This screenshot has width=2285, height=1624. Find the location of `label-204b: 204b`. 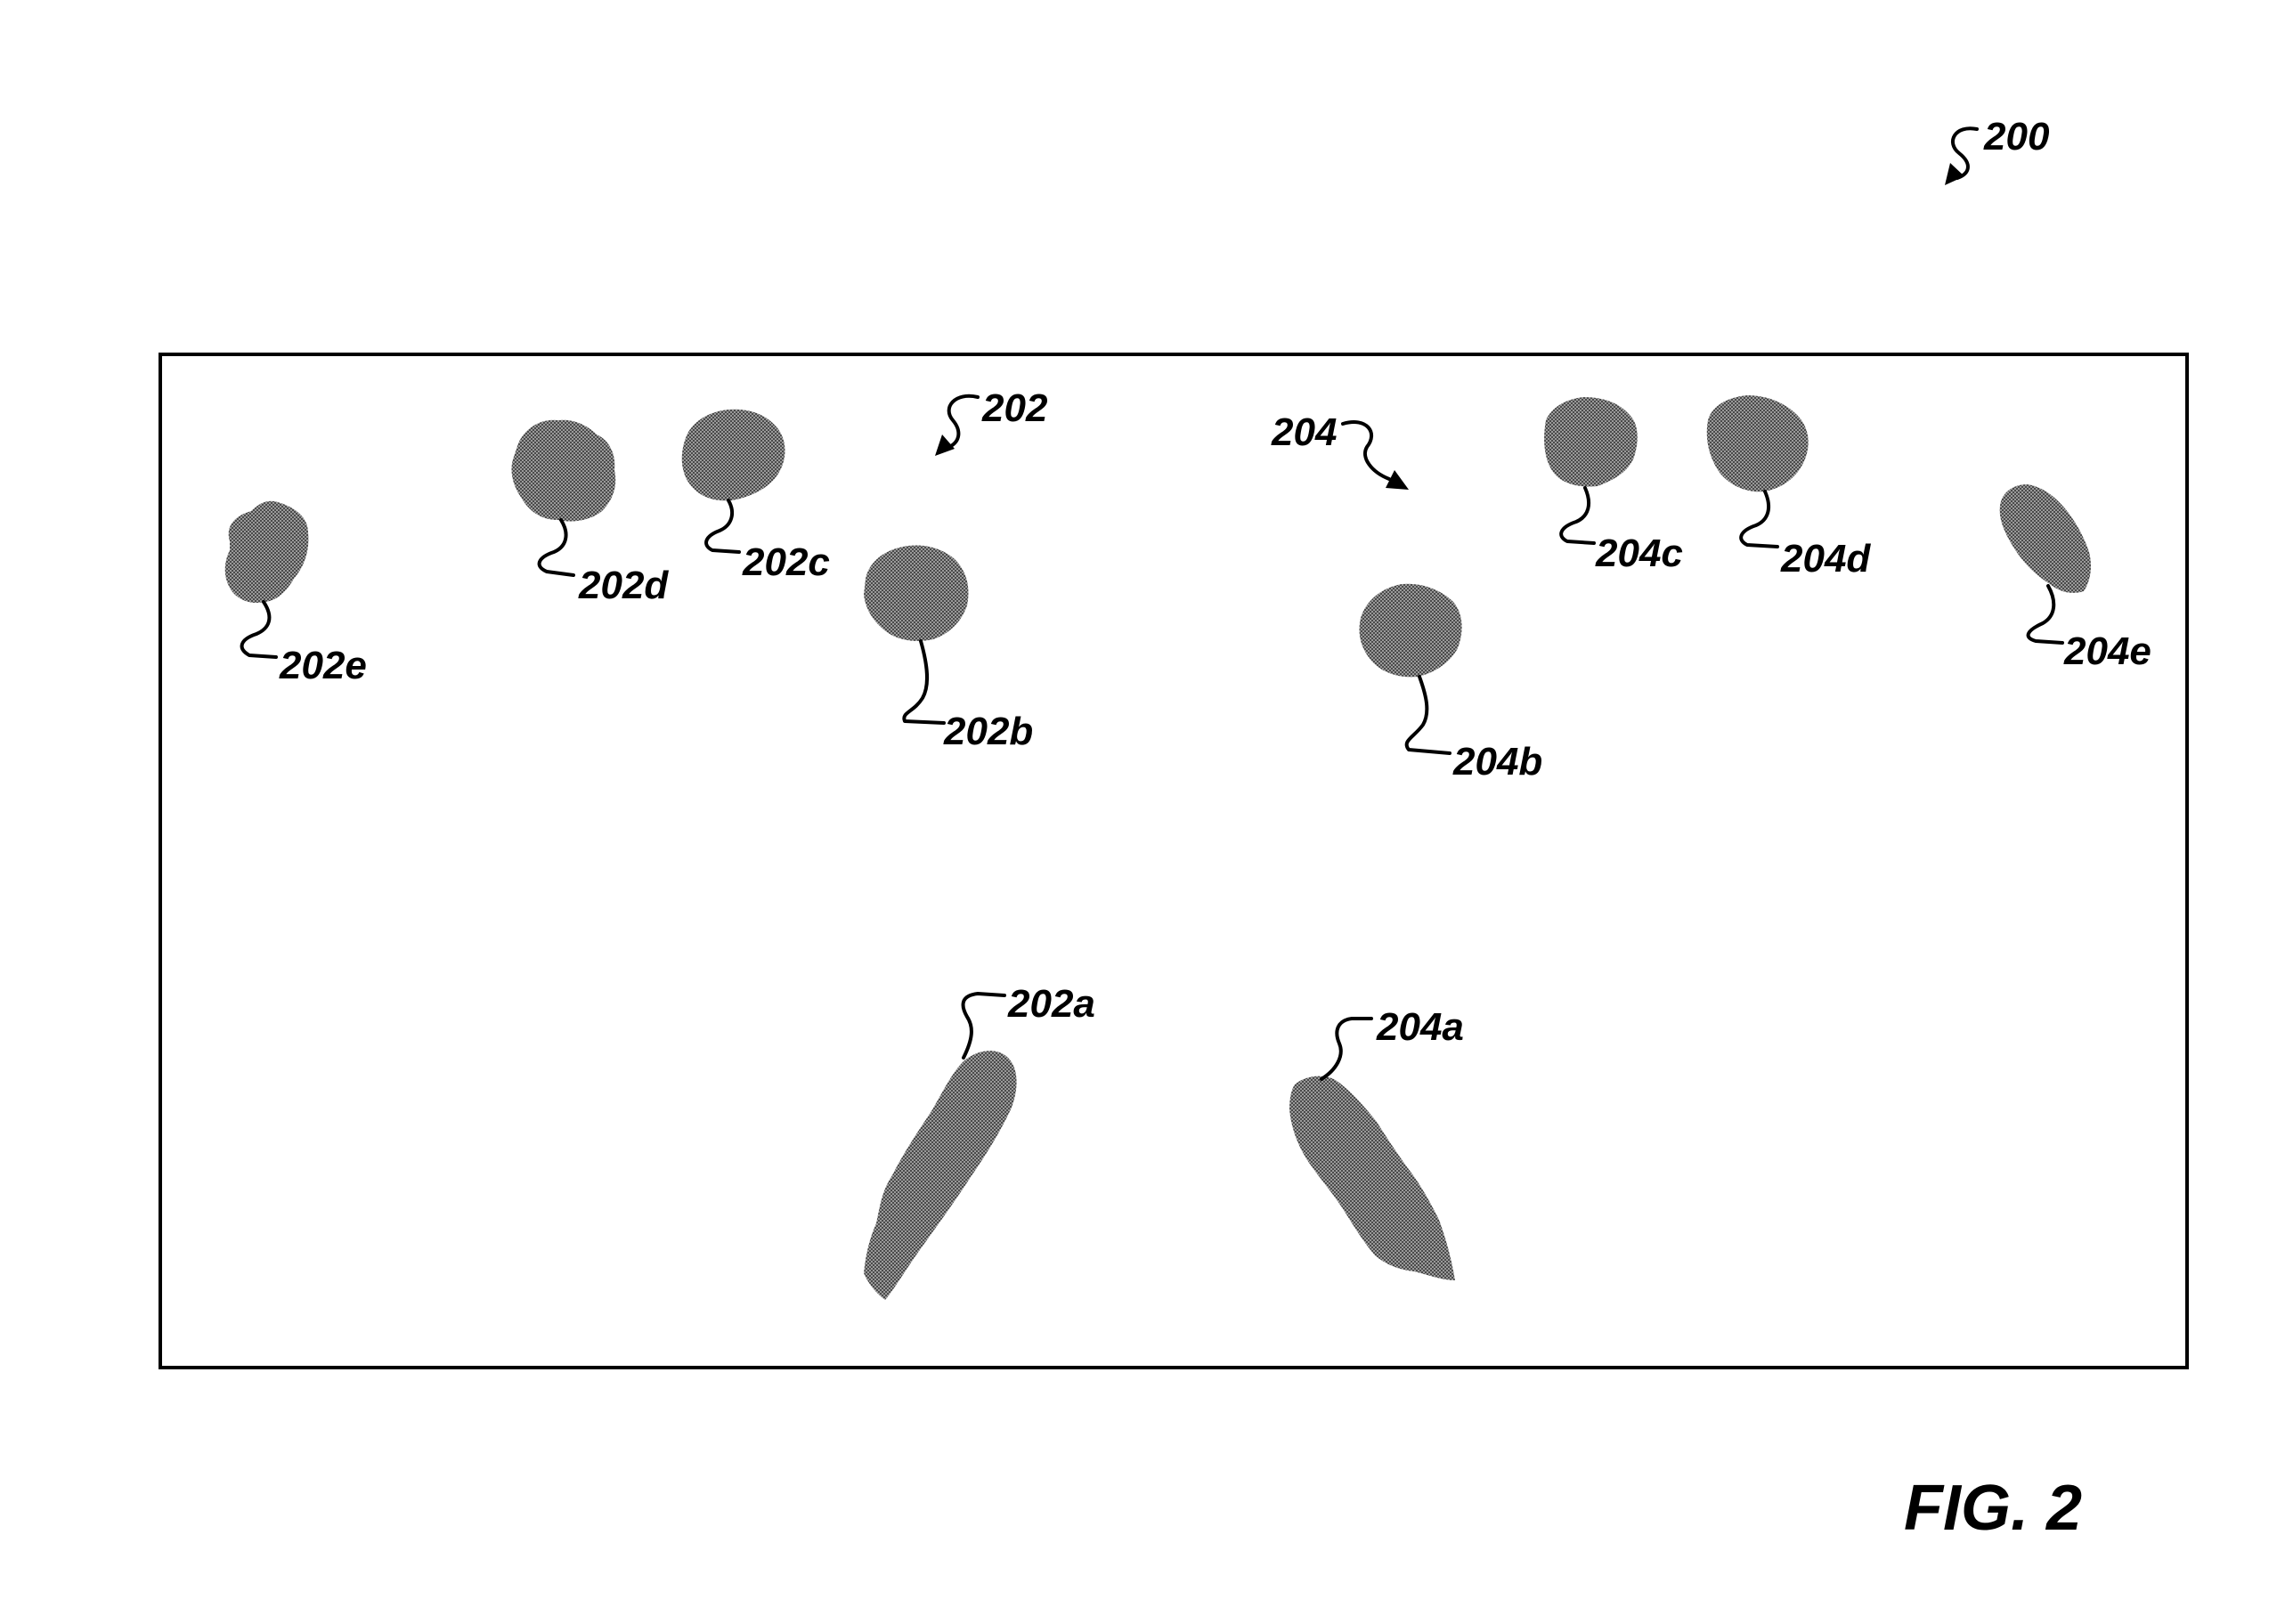

label-204b: 204b is located at coordinates (1497, 762).